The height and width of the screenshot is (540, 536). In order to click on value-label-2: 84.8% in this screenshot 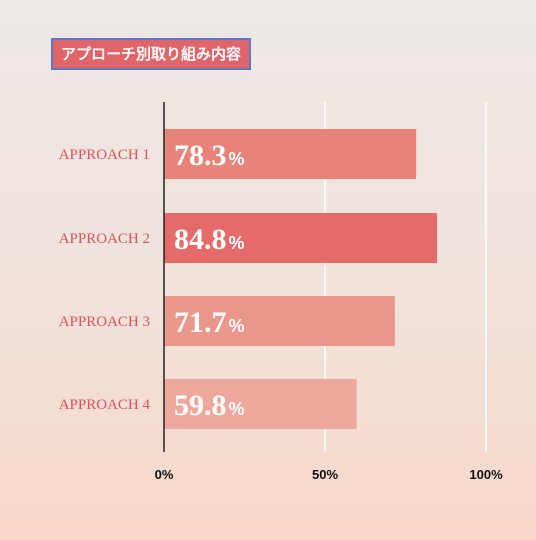, I will do `click(209, 239)`.